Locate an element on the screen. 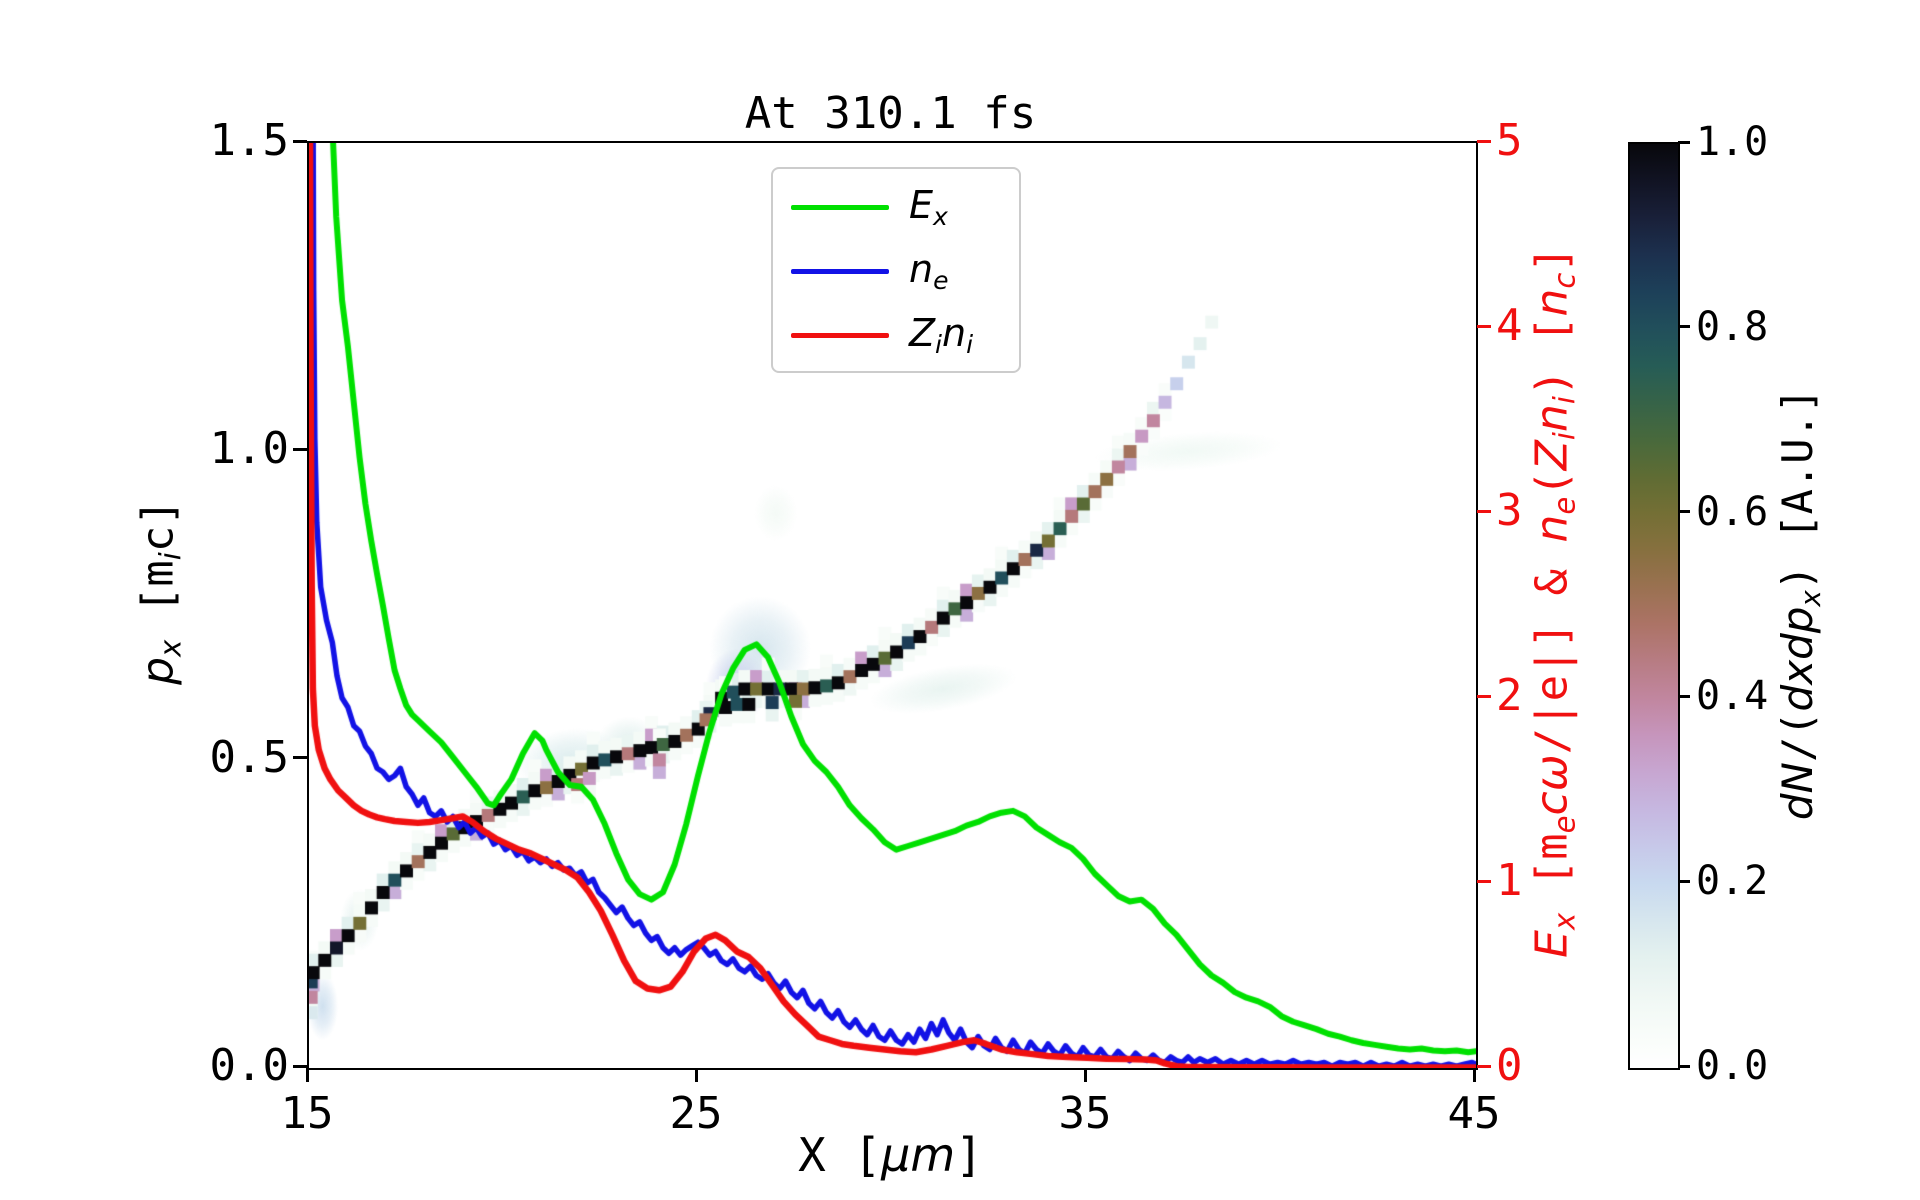  colorbar-tick-label: 0.2 is located at coordinates (1732, 881).